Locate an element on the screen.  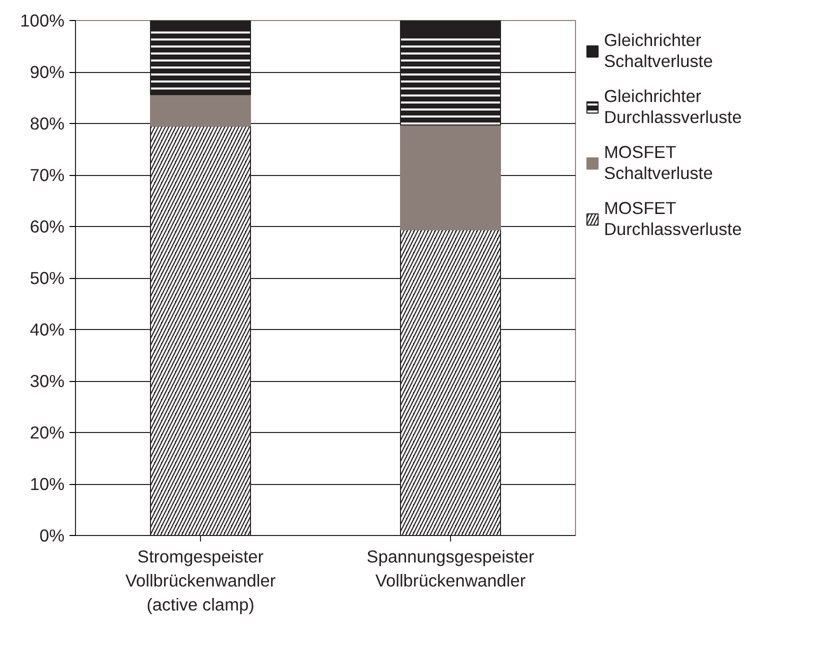
y-tick-label: 90% is located at coordinates (47, 72).